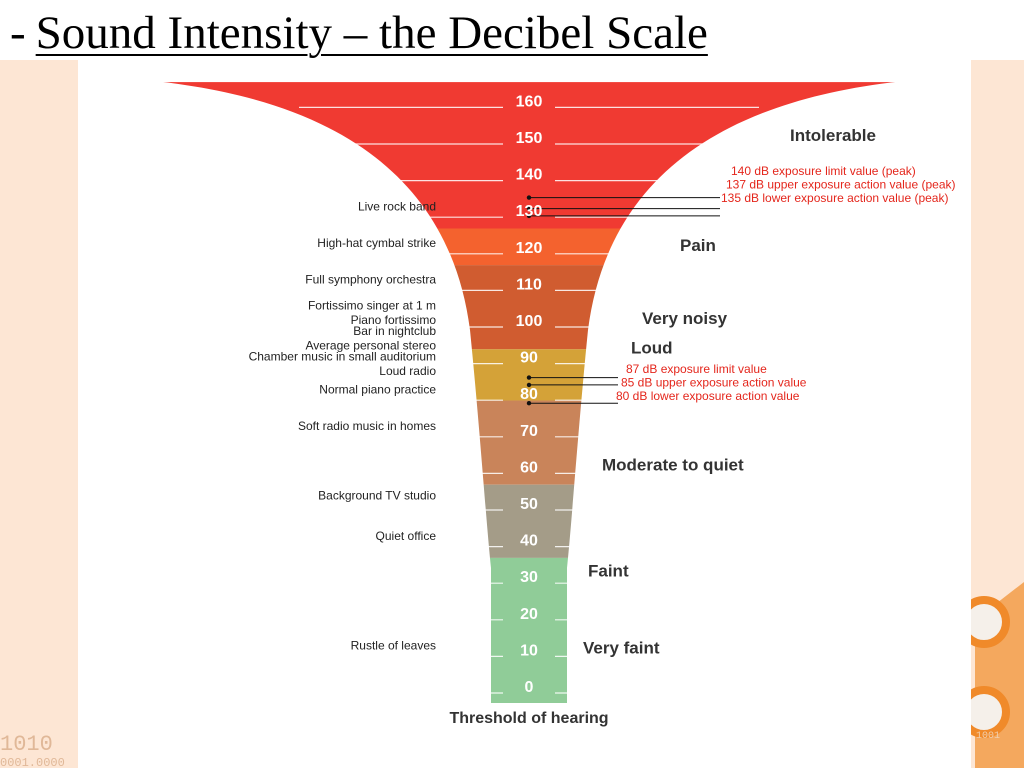  I want to click on level-label-0: 0, so click(529, 687).